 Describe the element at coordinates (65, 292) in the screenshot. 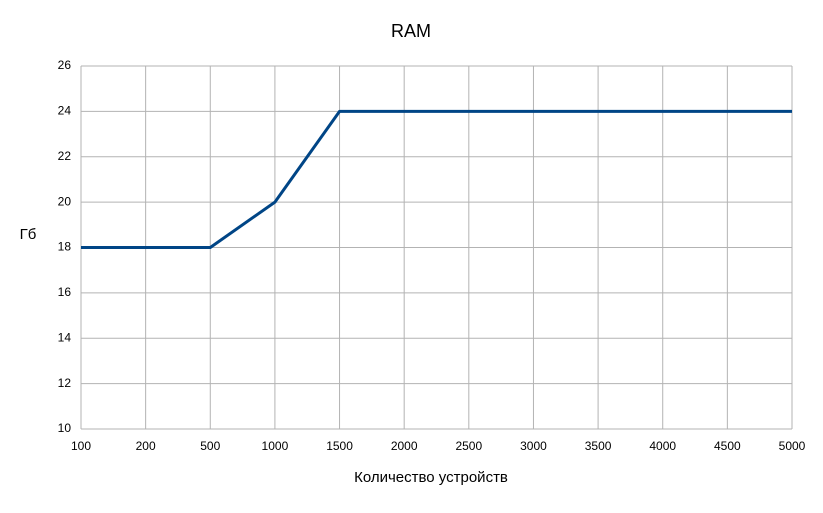

I see `y-tick-label: 16` at that location.